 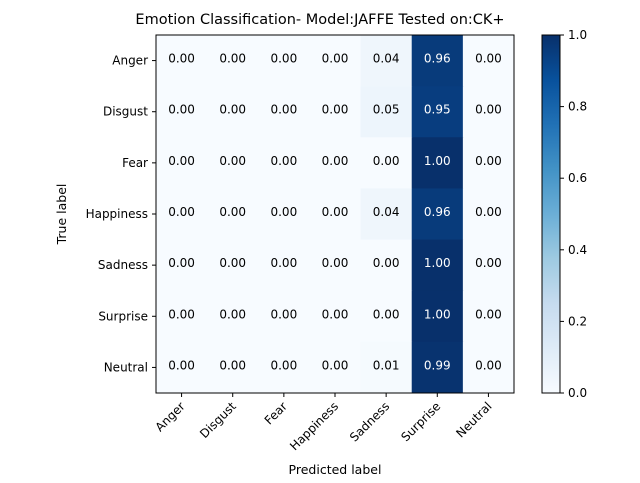 I want to click on x-axis-label: Predicted label, so click(x=335, y=469).